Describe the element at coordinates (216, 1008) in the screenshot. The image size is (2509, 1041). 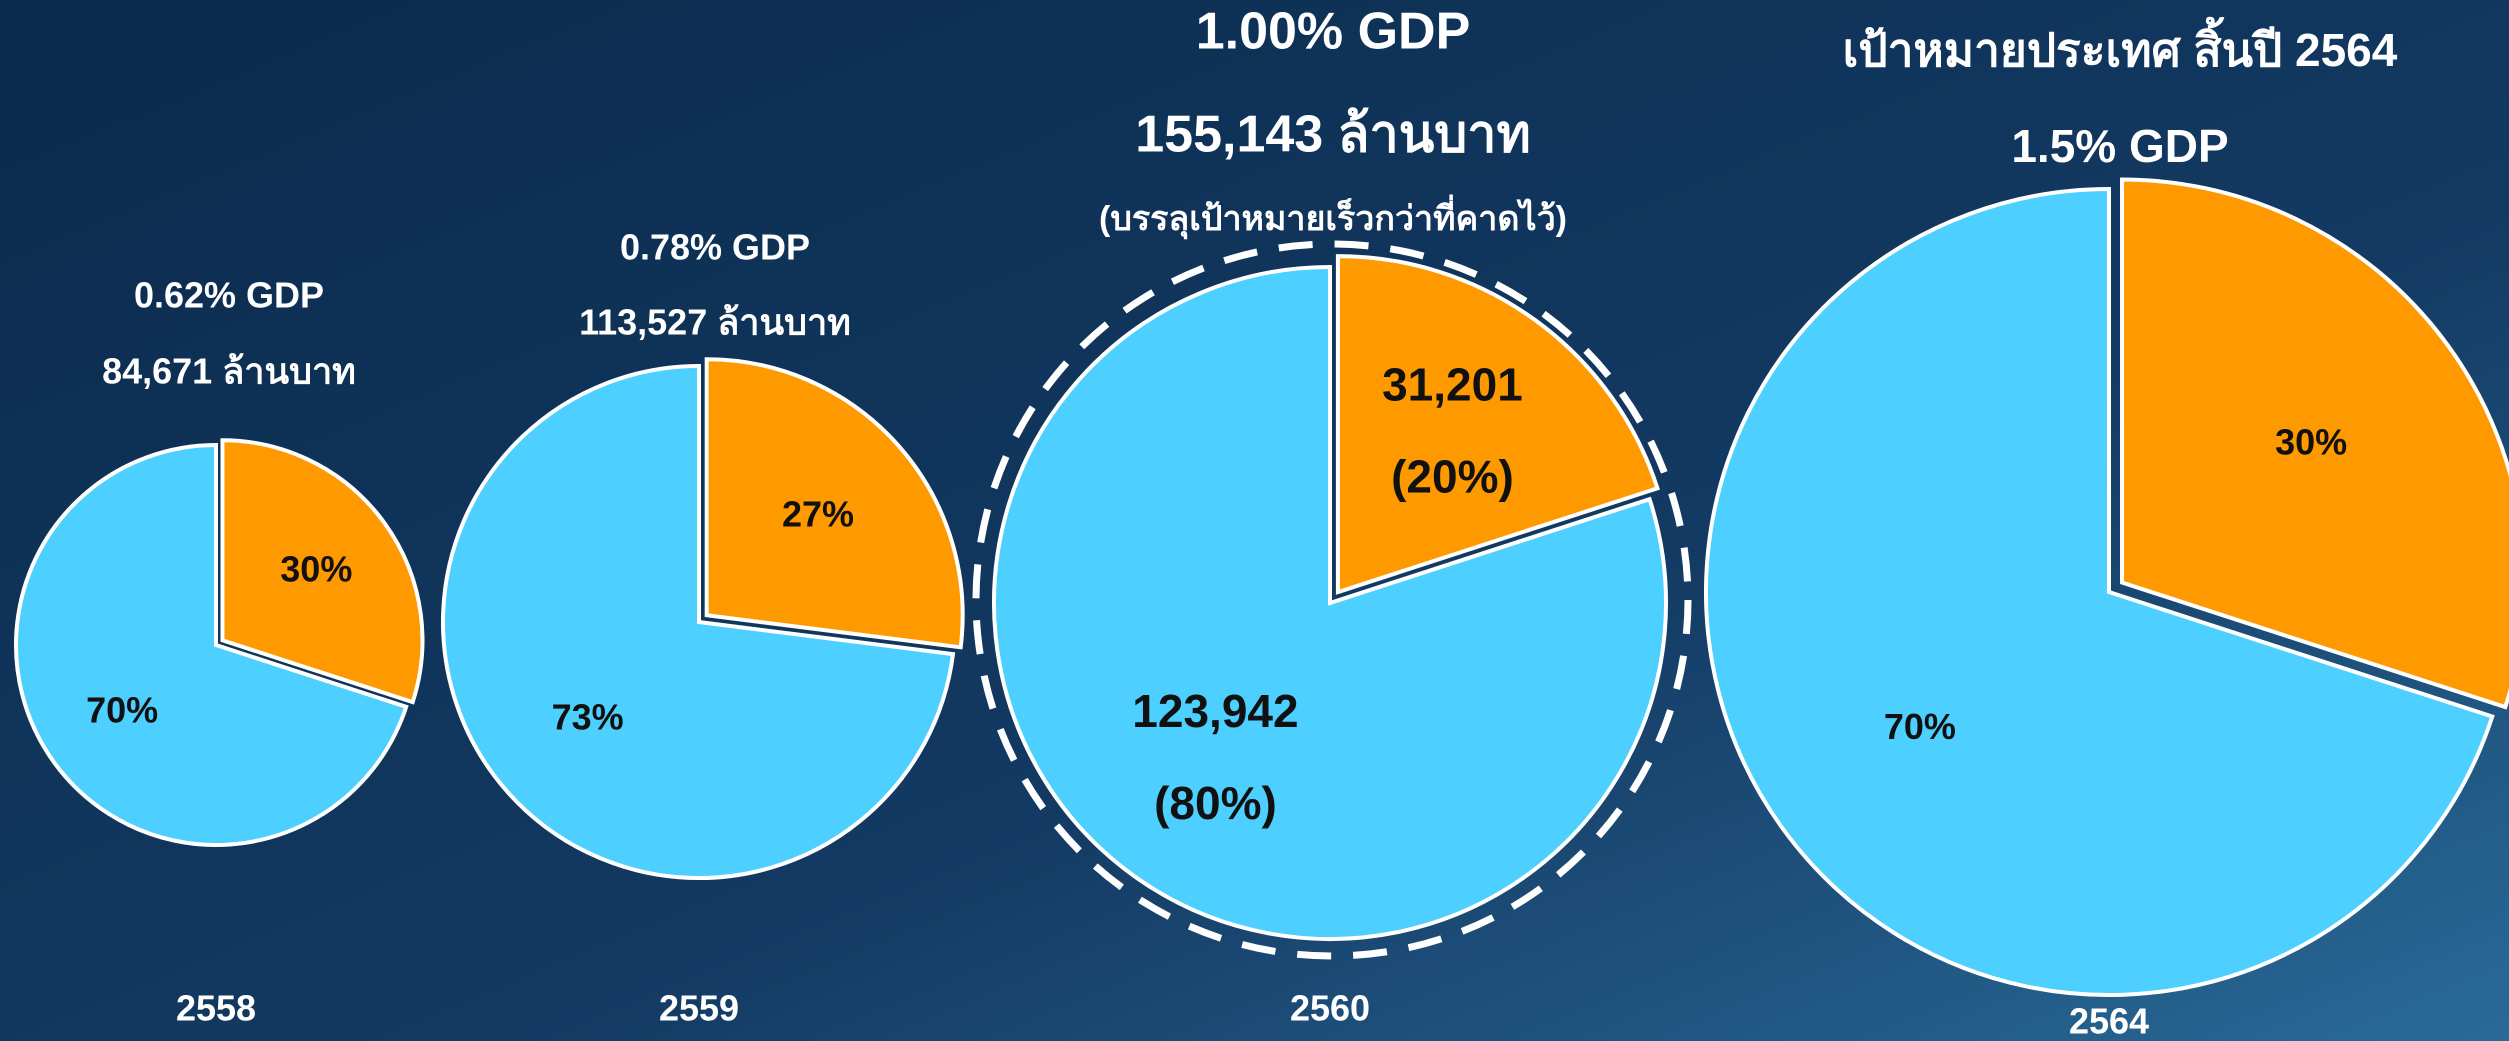
I see `year-label: 2558` at that location.